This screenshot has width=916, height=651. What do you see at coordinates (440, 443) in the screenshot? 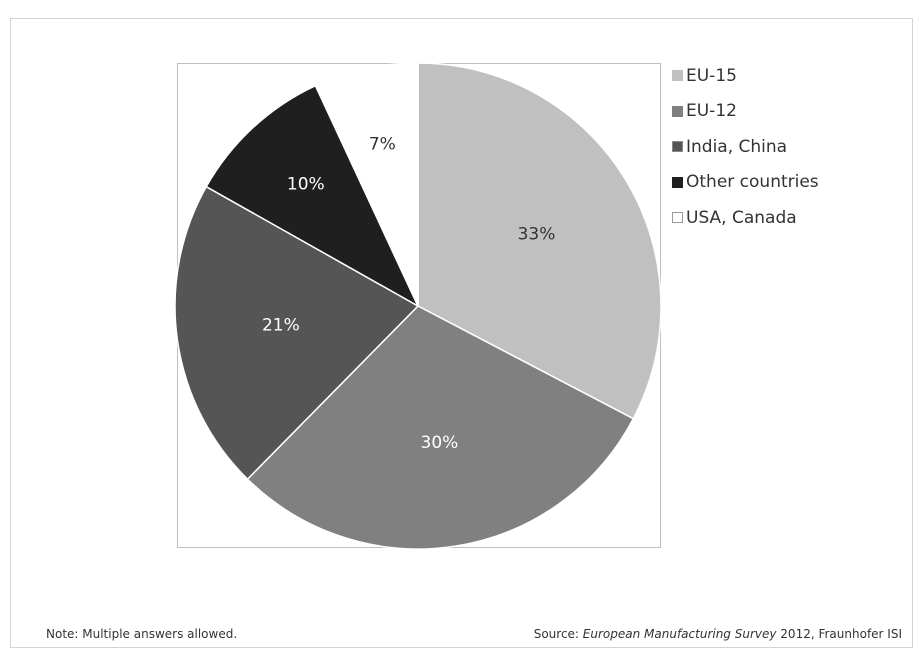
I see `data-label-eu-12: 30%` at bounding box center [440, 443].